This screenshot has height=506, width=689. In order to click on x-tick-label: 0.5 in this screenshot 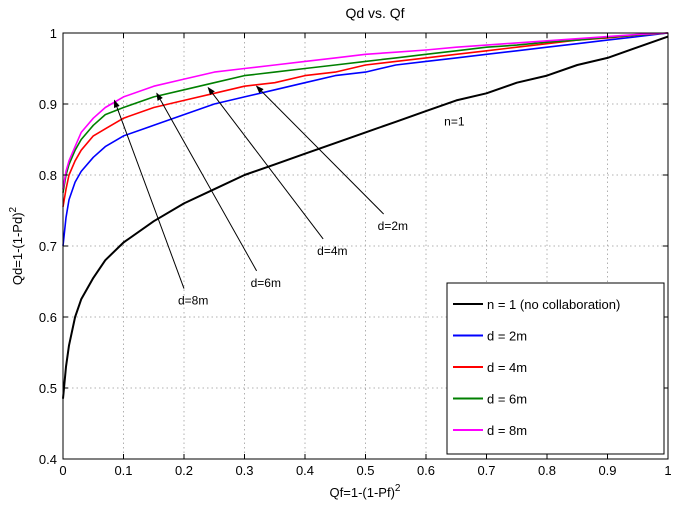, I will do `click(365, 470)`.